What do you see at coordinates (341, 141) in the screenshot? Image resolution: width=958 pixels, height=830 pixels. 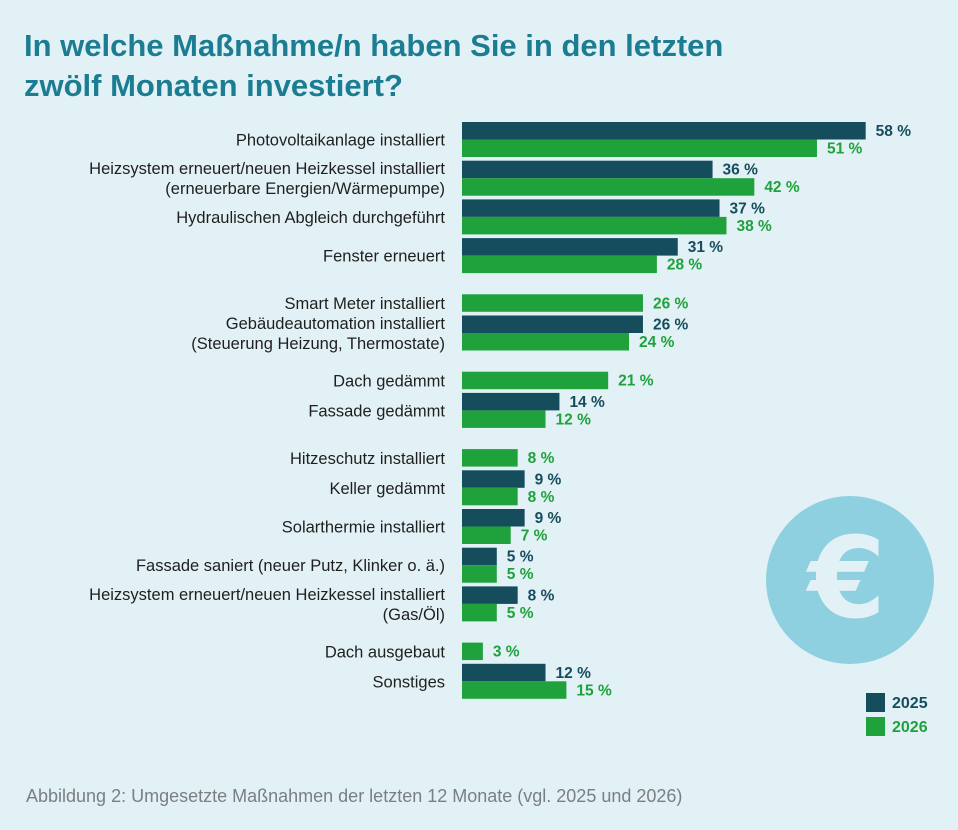 I see `category-label: Photovoltaikanlage installiert` at bounding box center [341, 141].